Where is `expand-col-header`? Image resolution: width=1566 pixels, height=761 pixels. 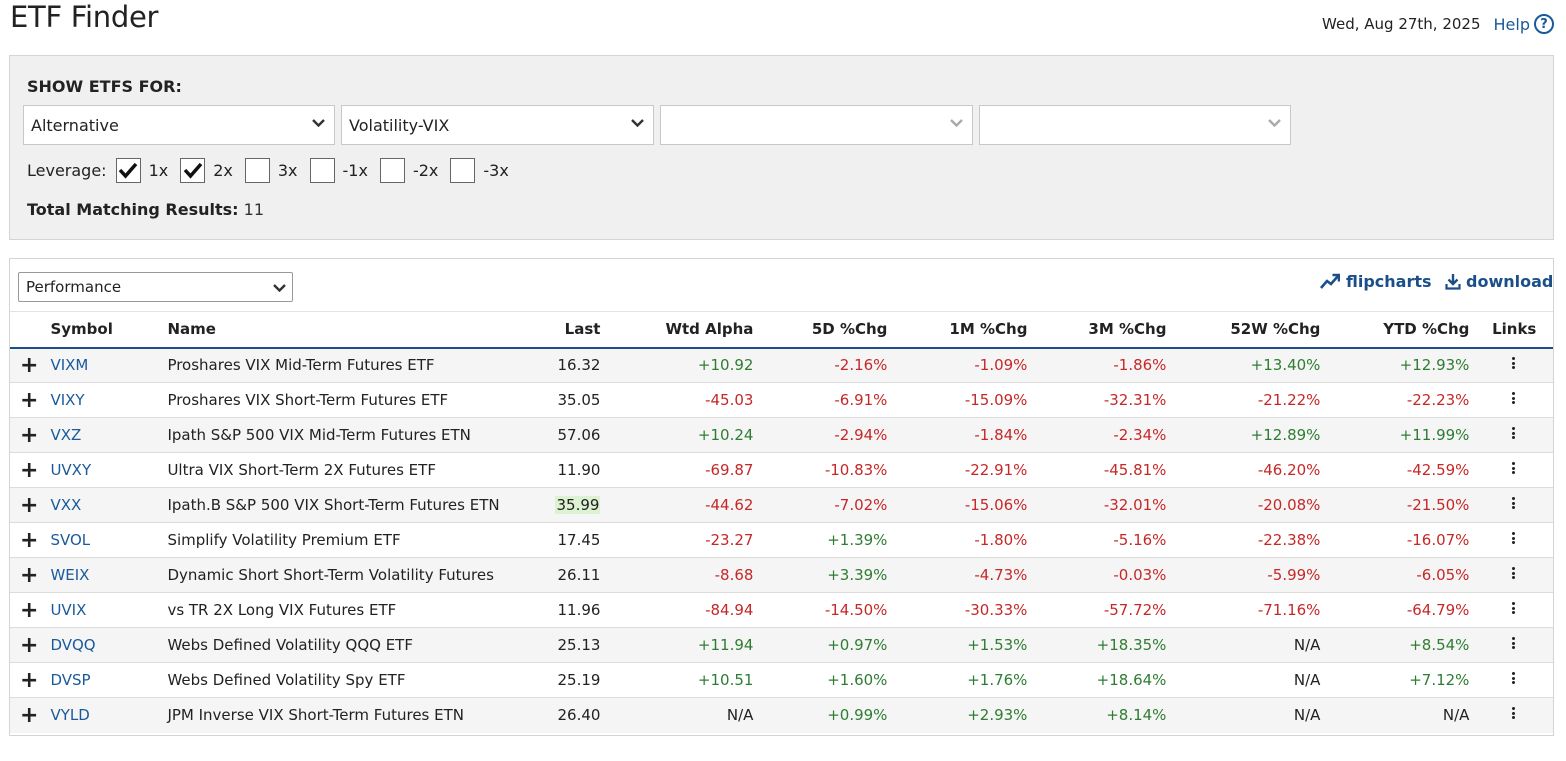
expand-col-header is located at coordinates (27, 330).